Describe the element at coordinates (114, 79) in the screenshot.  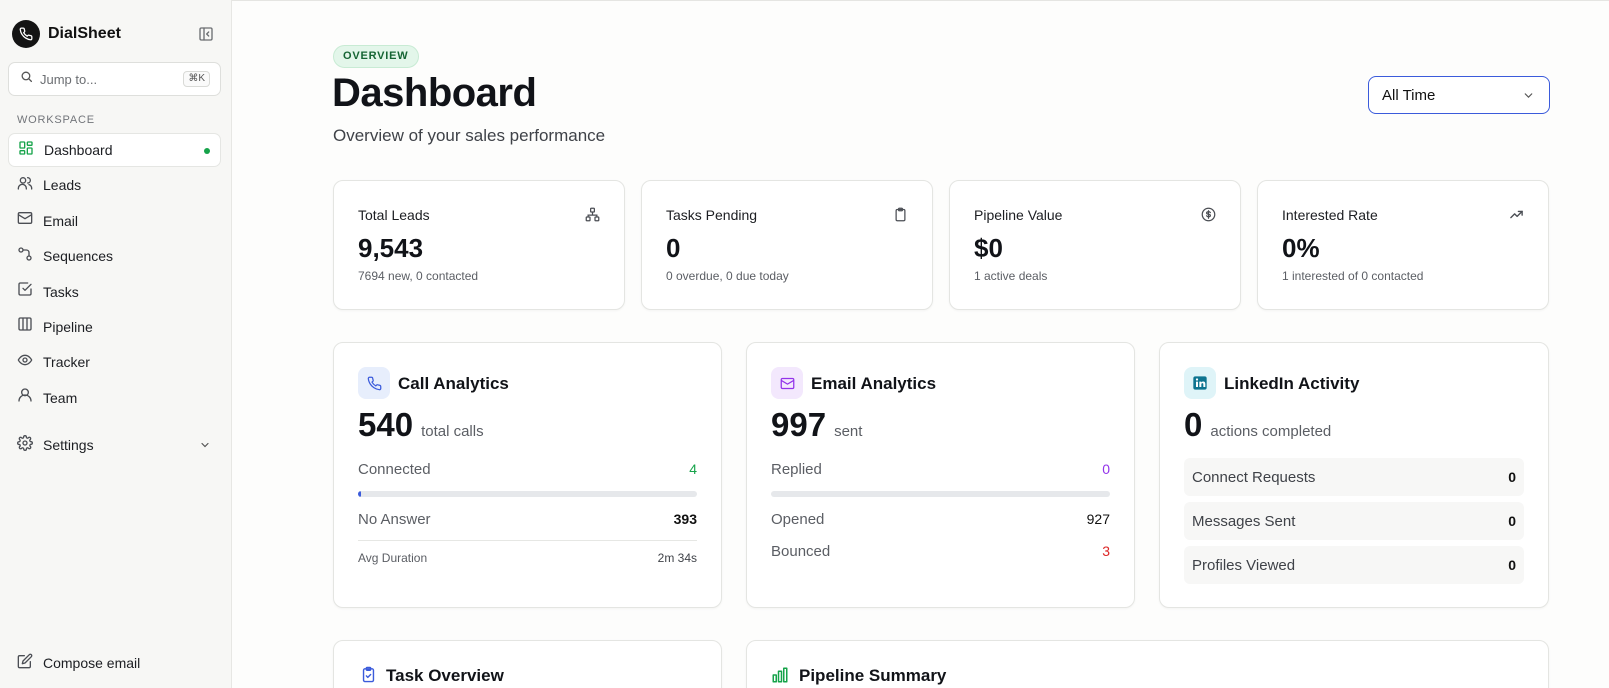
I see `jump-to-search: Jump to... ⌘K` at that location.